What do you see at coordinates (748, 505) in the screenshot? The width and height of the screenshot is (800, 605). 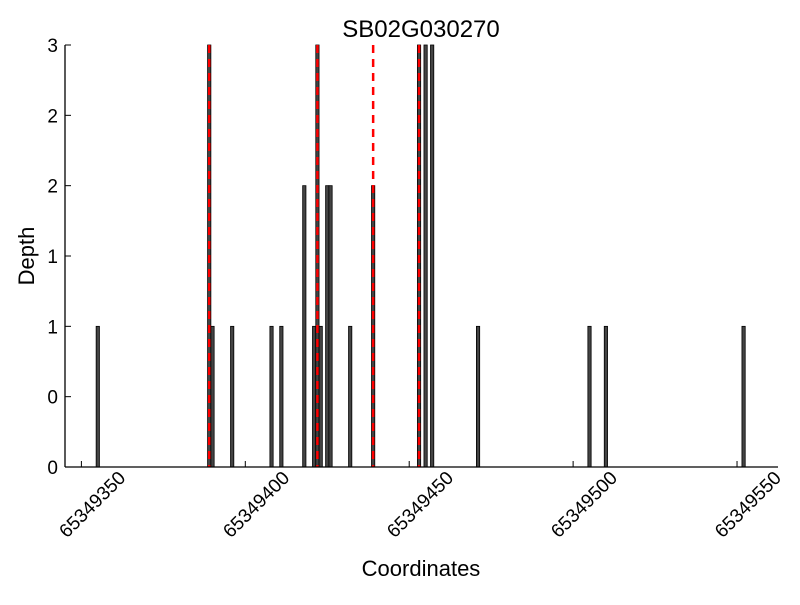 I see `x-tick-label: 65349550` at bounding box center [748, 505].